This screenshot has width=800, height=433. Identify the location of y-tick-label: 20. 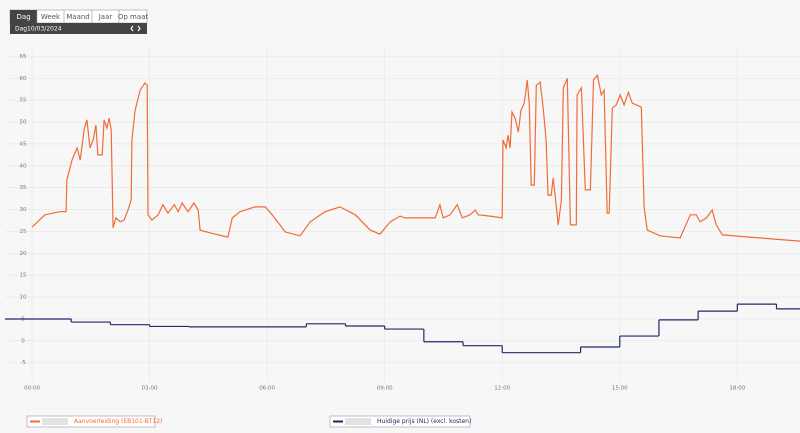
(23, 254).